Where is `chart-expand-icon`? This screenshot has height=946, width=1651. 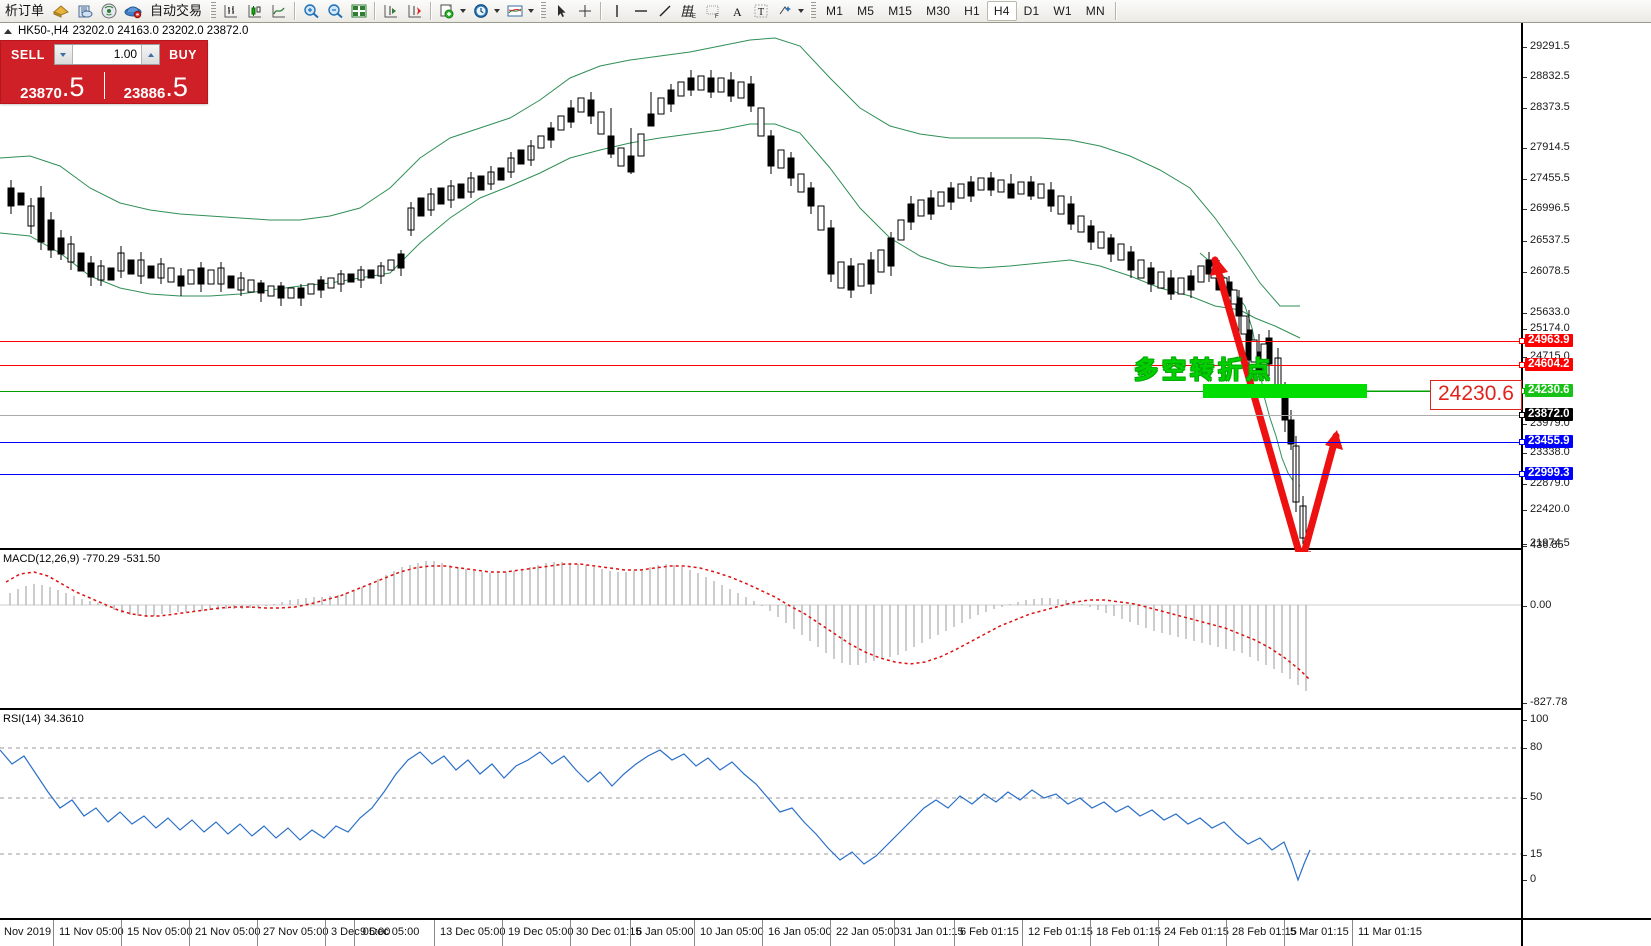
chart-expand-icon is located at coordinates (8, 31).